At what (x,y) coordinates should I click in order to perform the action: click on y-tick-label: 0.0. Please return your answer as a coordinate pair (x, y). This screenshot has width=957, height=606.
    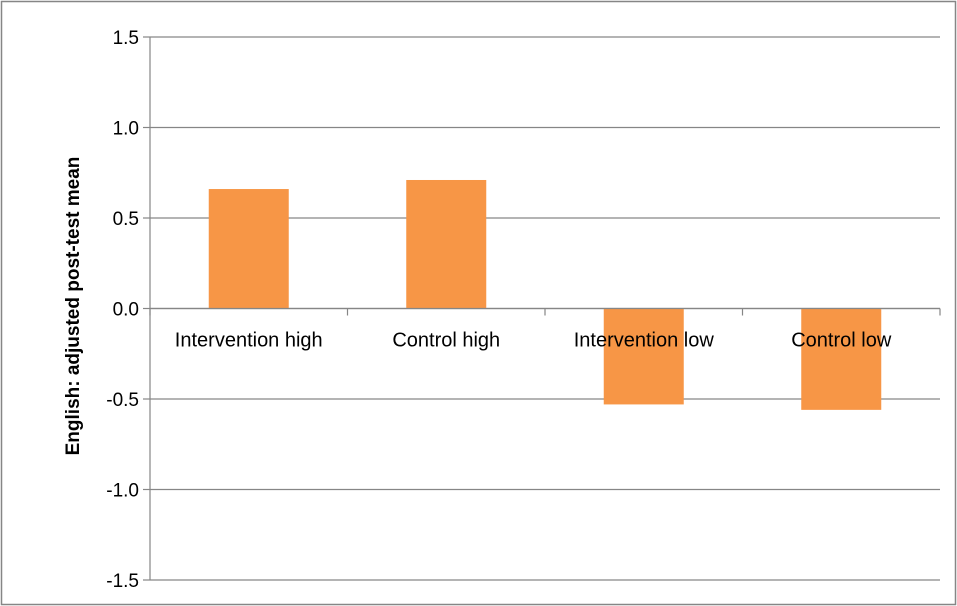
    Looking at the image, I should click on (126, 310).